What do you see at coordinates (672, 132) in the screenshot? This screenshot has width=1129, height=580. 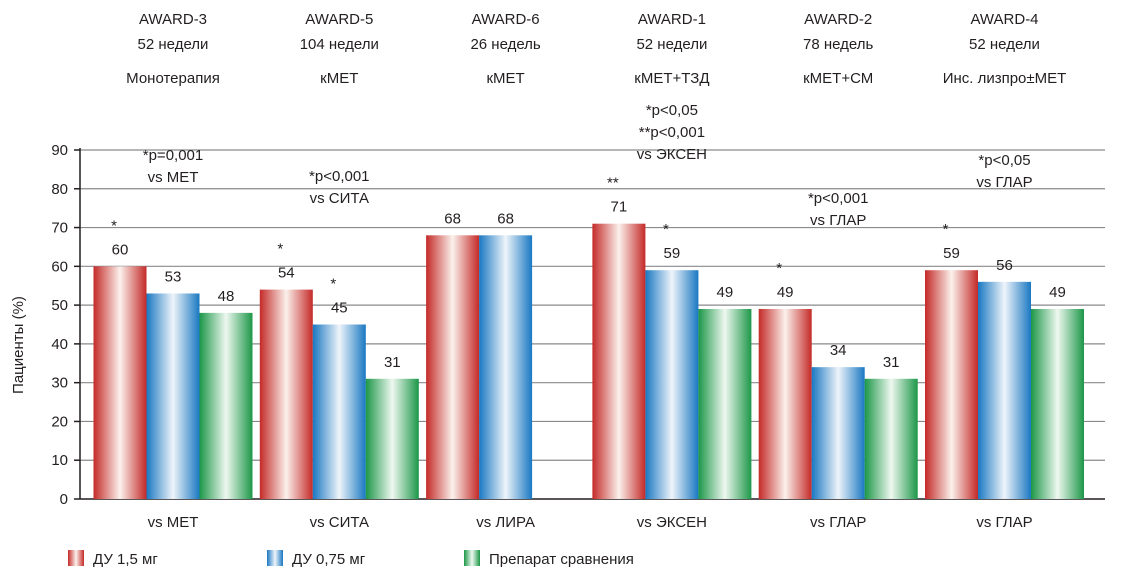 I see `significance-annotation: **p<0,001` at bounding box center [672, 132].